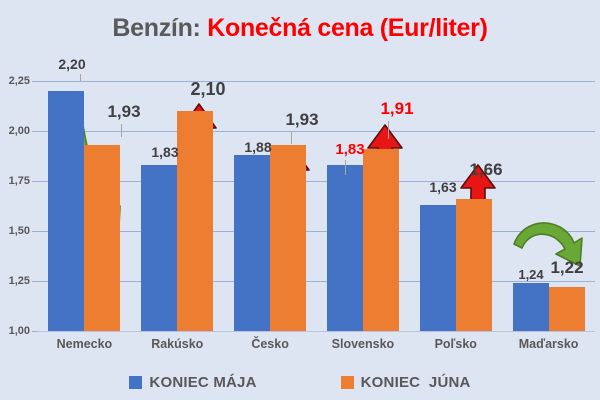 The height and width of the screenshot is (400, 600). I want to click on bar-maďarsko-june, so click(566, 309).